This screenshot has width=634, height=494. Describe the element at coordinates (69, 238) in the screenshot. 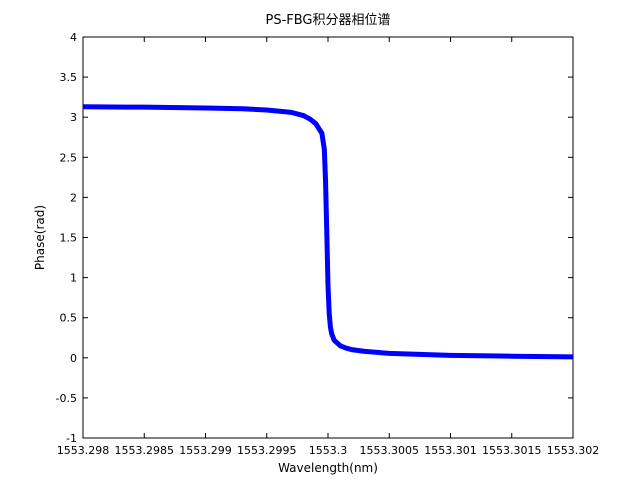

I see `y-tick-label-5: 1.5` at that location.